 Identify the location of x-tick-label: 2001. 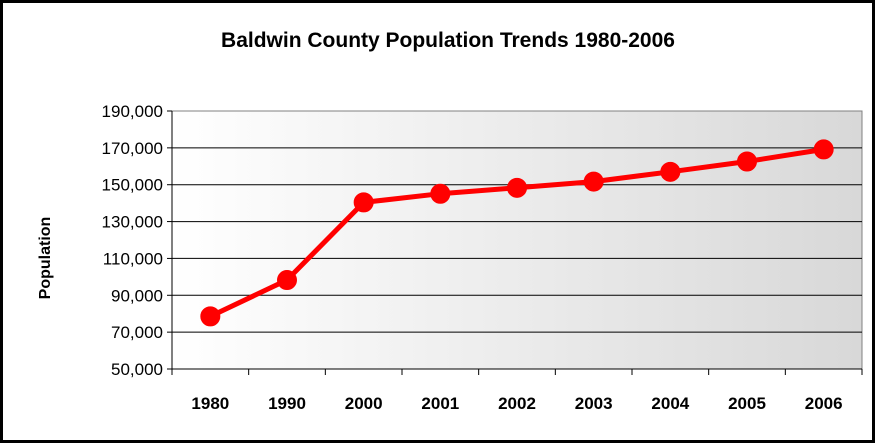
(440, 403).